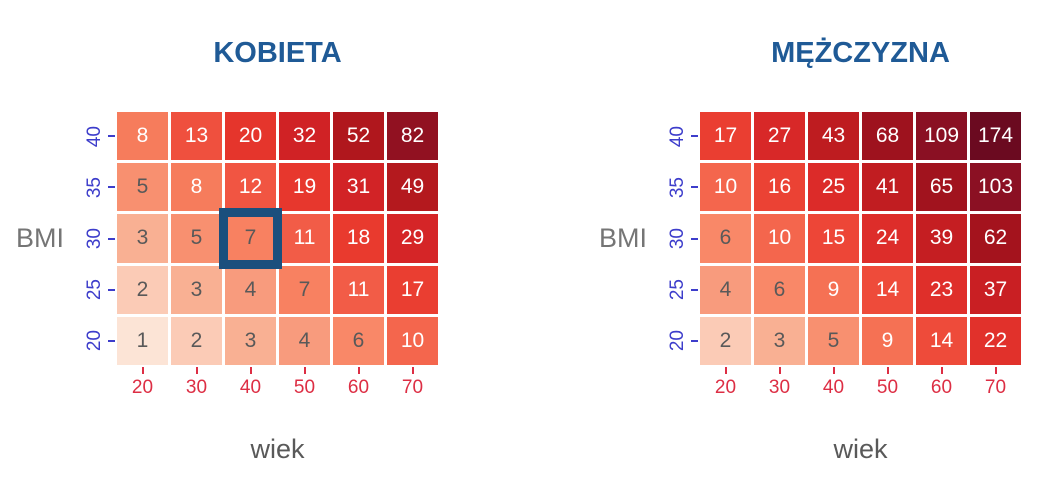  What do you see at coordinates (250, 187) in the screenshot?
I see `heatmap-cell: 12` at bounding box center [250, 187].